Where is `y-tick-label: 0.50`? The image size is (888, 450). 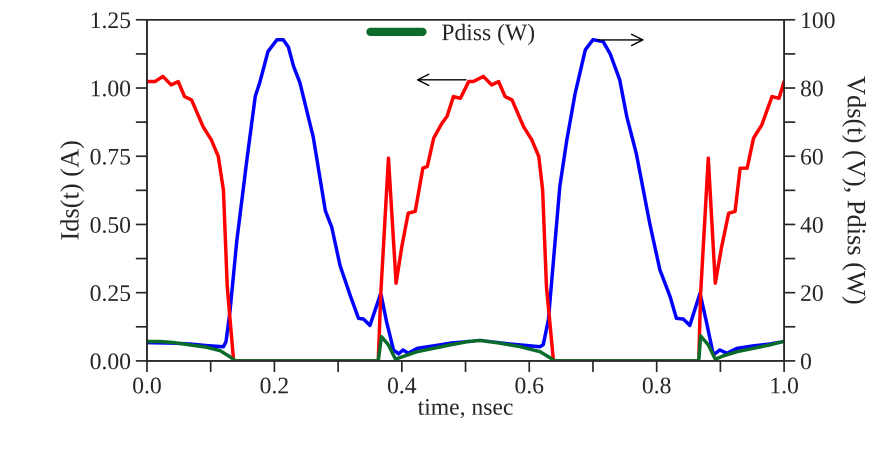 y-tick-label: 0.50 is located at coordinates (110, 224).